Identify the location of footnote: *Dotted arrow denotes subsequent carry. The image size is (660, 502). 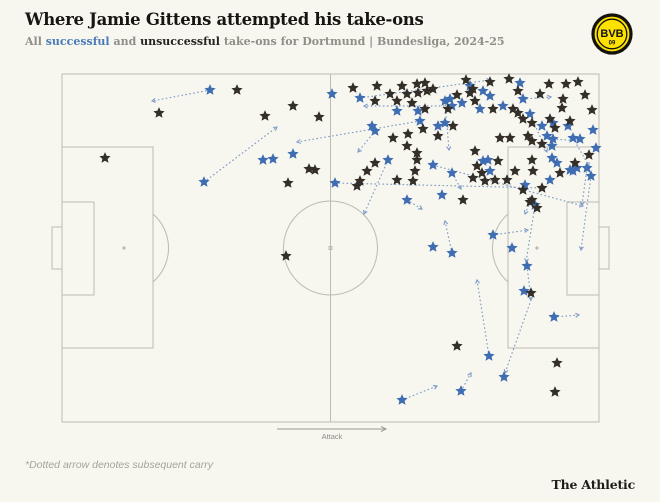
(119, 465).